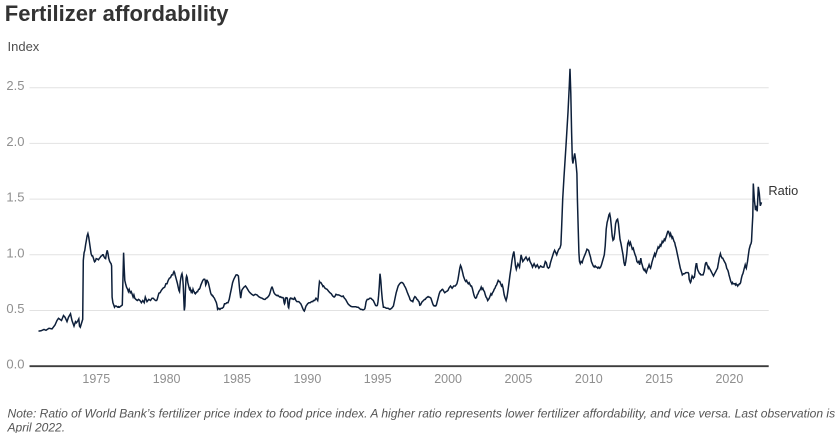 The image size is (836, 438). Describe the element at coordinates (15, 308) in the screenshot. I see `svg-text: 0.5` at that location.